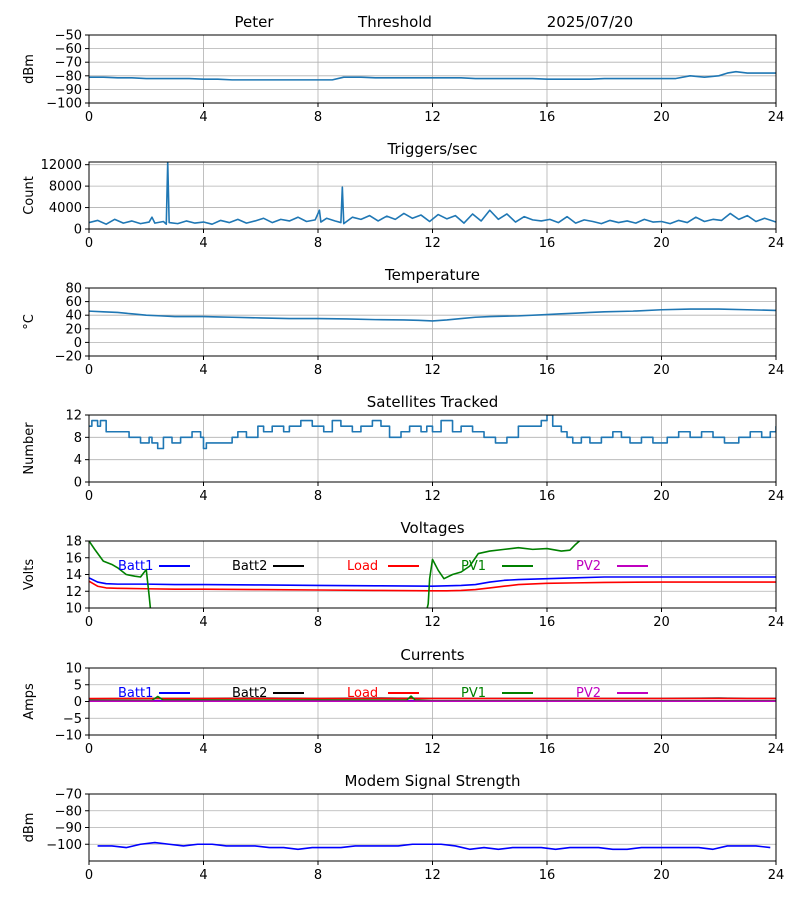 The height and width of the screenshot is (900, 800). Describe the element at coordinates (78, 438) in the screenshot. I see `y-tick-label: 8` at that location.